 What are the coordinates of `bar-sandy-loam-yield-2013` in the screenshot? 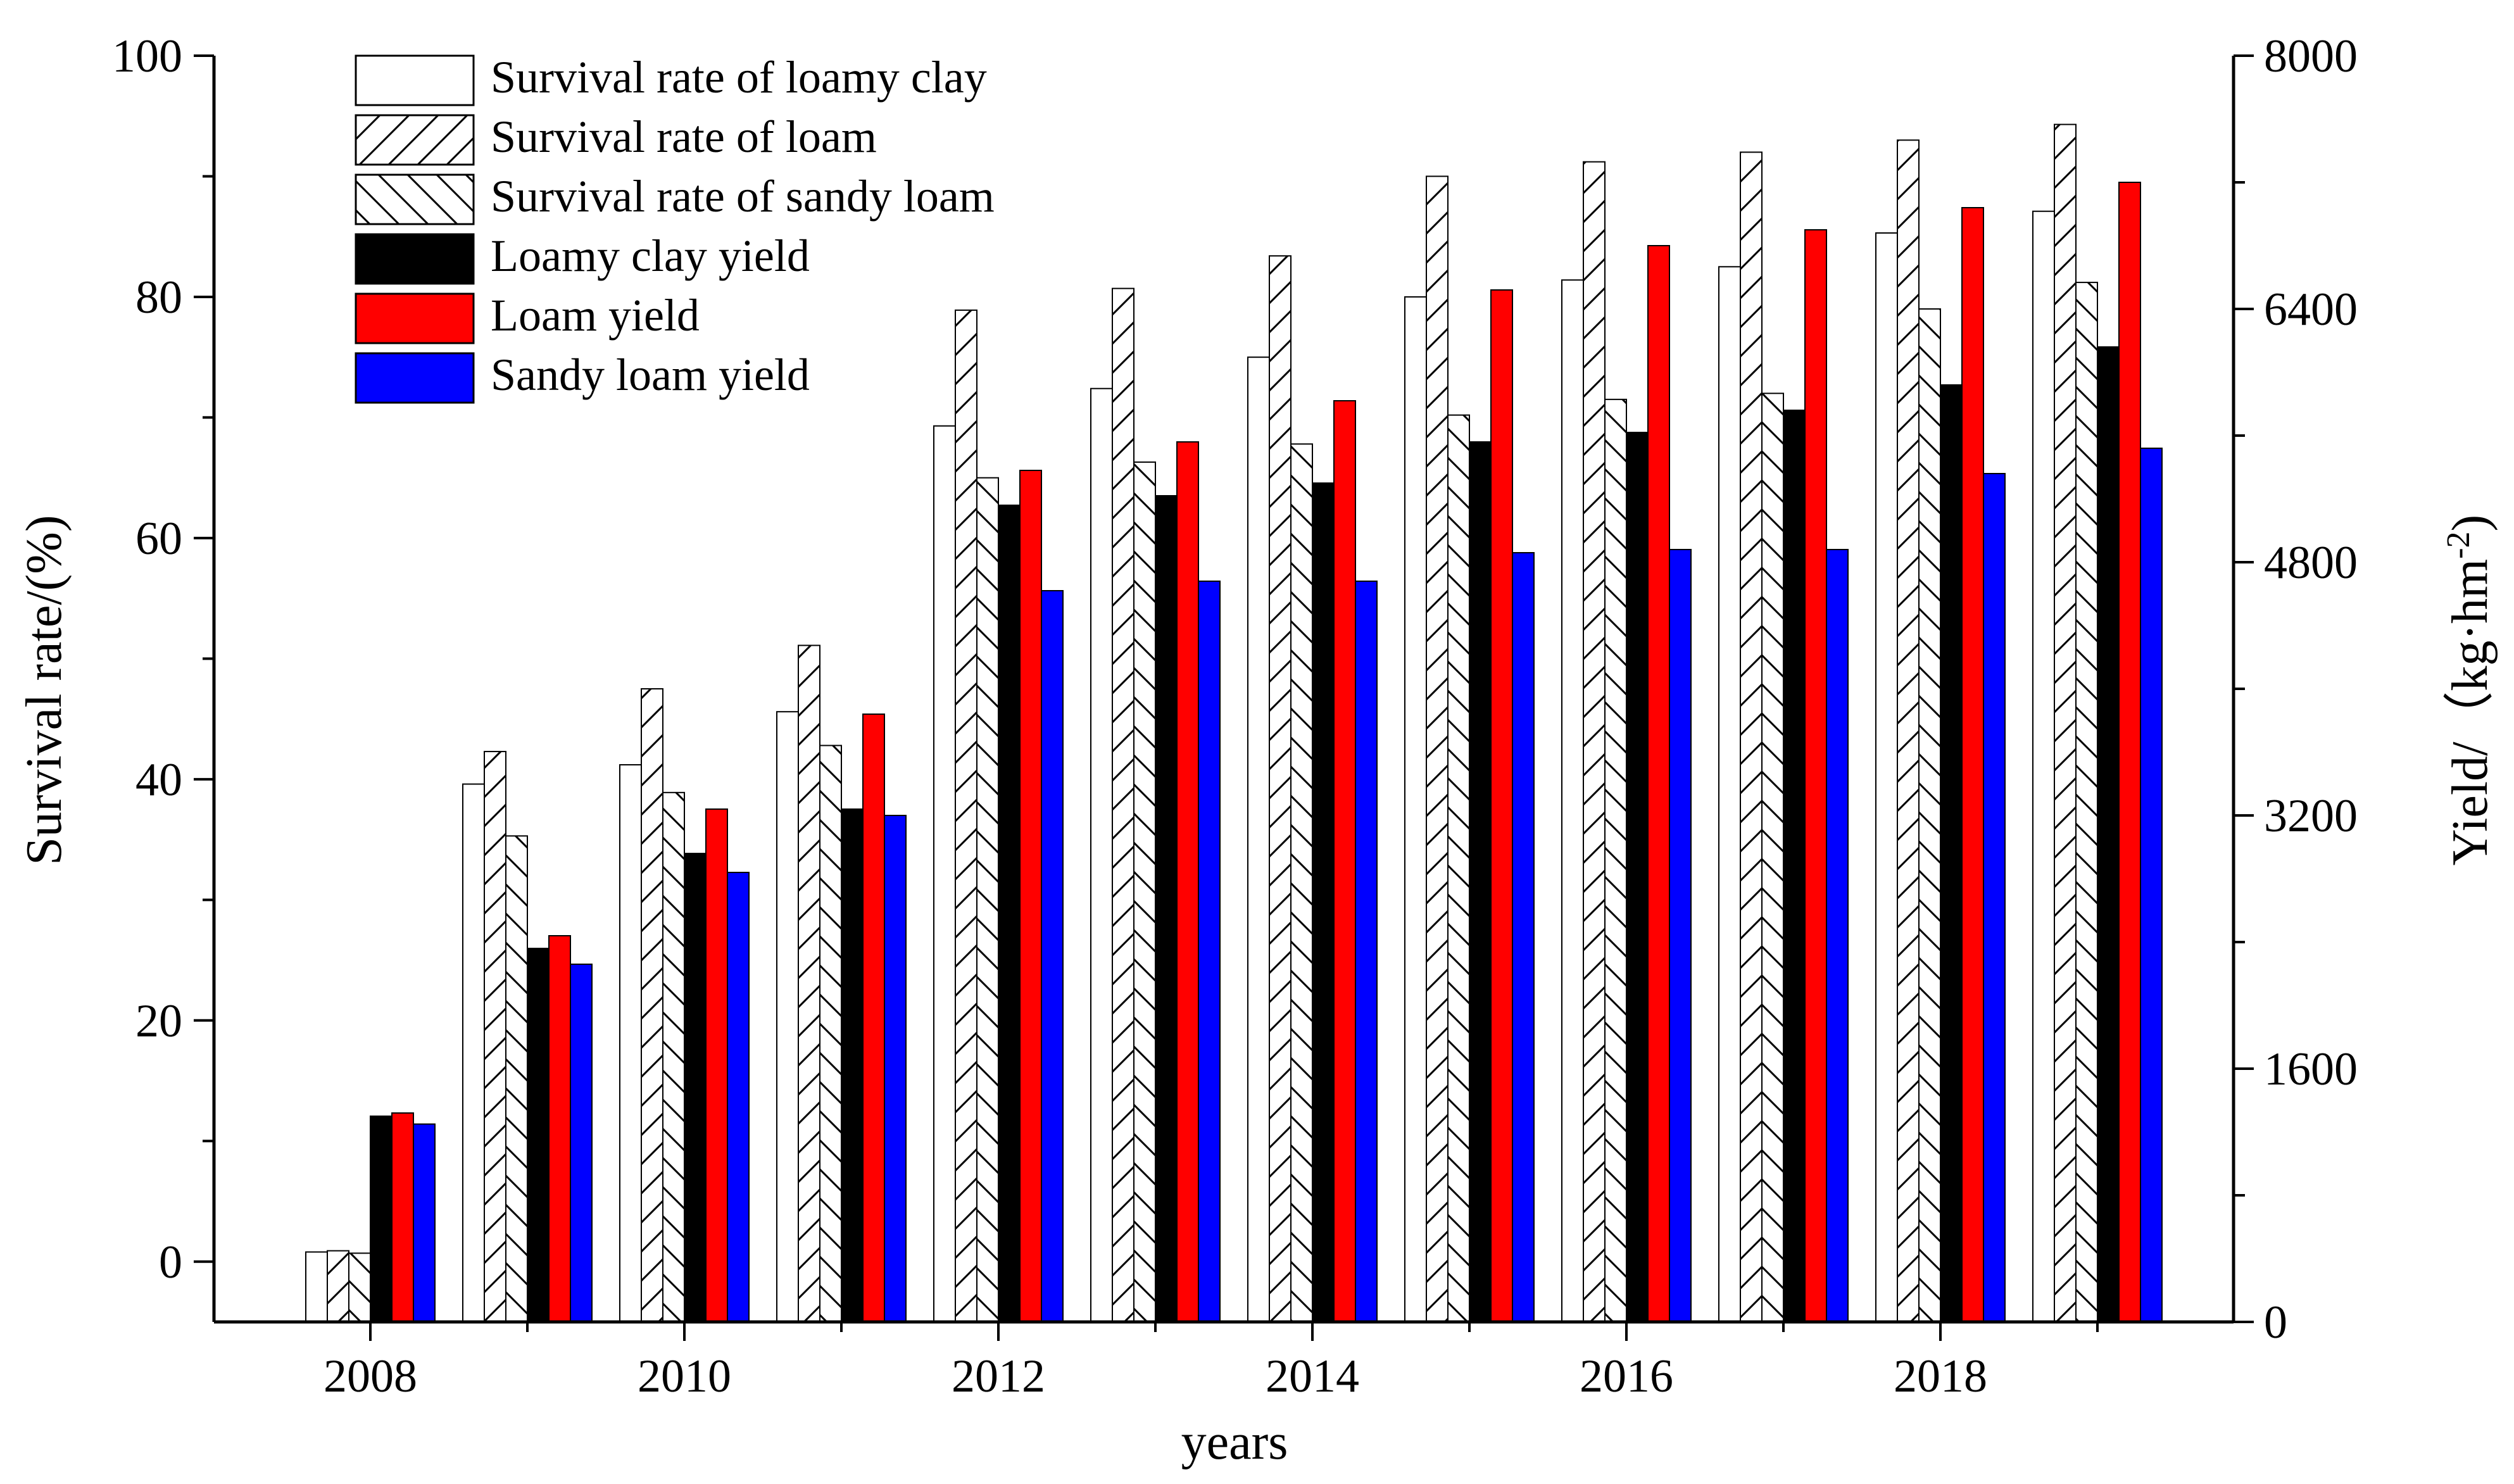 It's located at (1209, 952).